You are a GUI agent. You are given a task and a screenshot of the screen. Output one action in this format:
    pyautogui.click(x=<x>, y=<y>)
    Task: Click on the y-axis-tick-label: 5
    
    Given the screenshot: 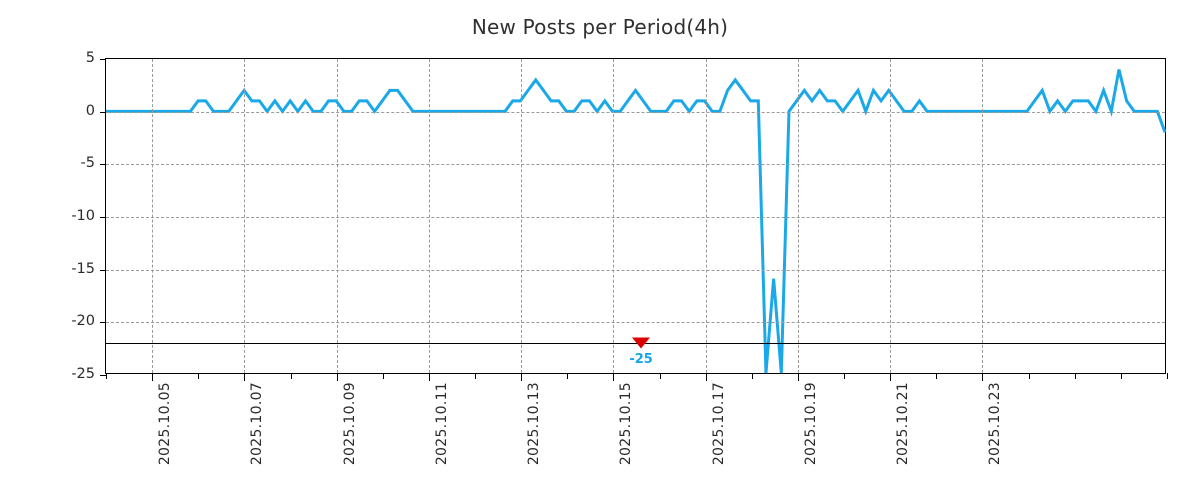 What is the action you would take?
    pyautogui.click(x=90, y=58)
    